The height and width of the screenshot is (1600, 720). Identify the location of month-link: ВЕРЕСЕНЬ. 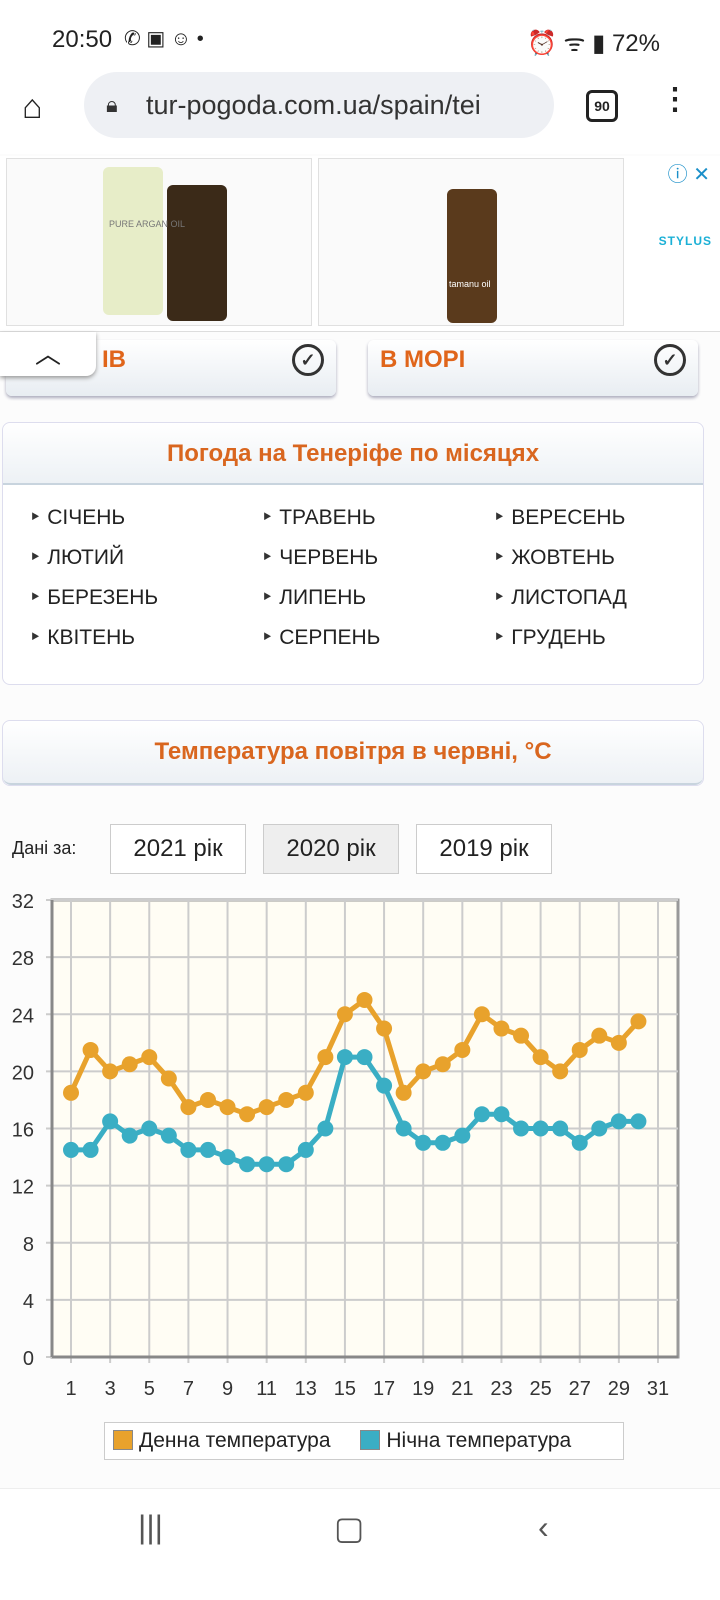
(606, 517).